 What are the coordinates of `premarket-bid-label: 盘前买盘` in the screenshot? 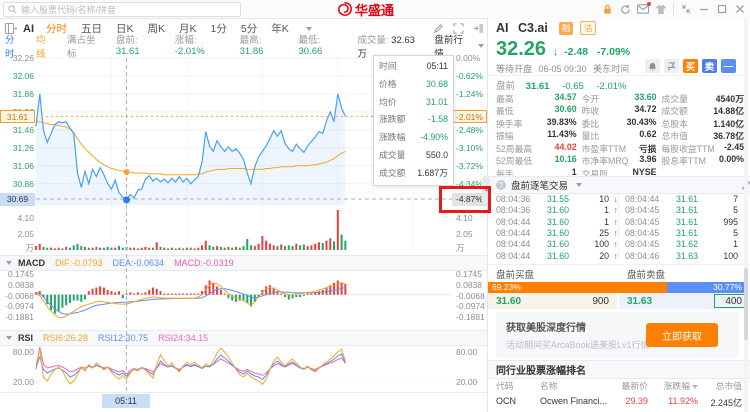 It's located at (515, 275).